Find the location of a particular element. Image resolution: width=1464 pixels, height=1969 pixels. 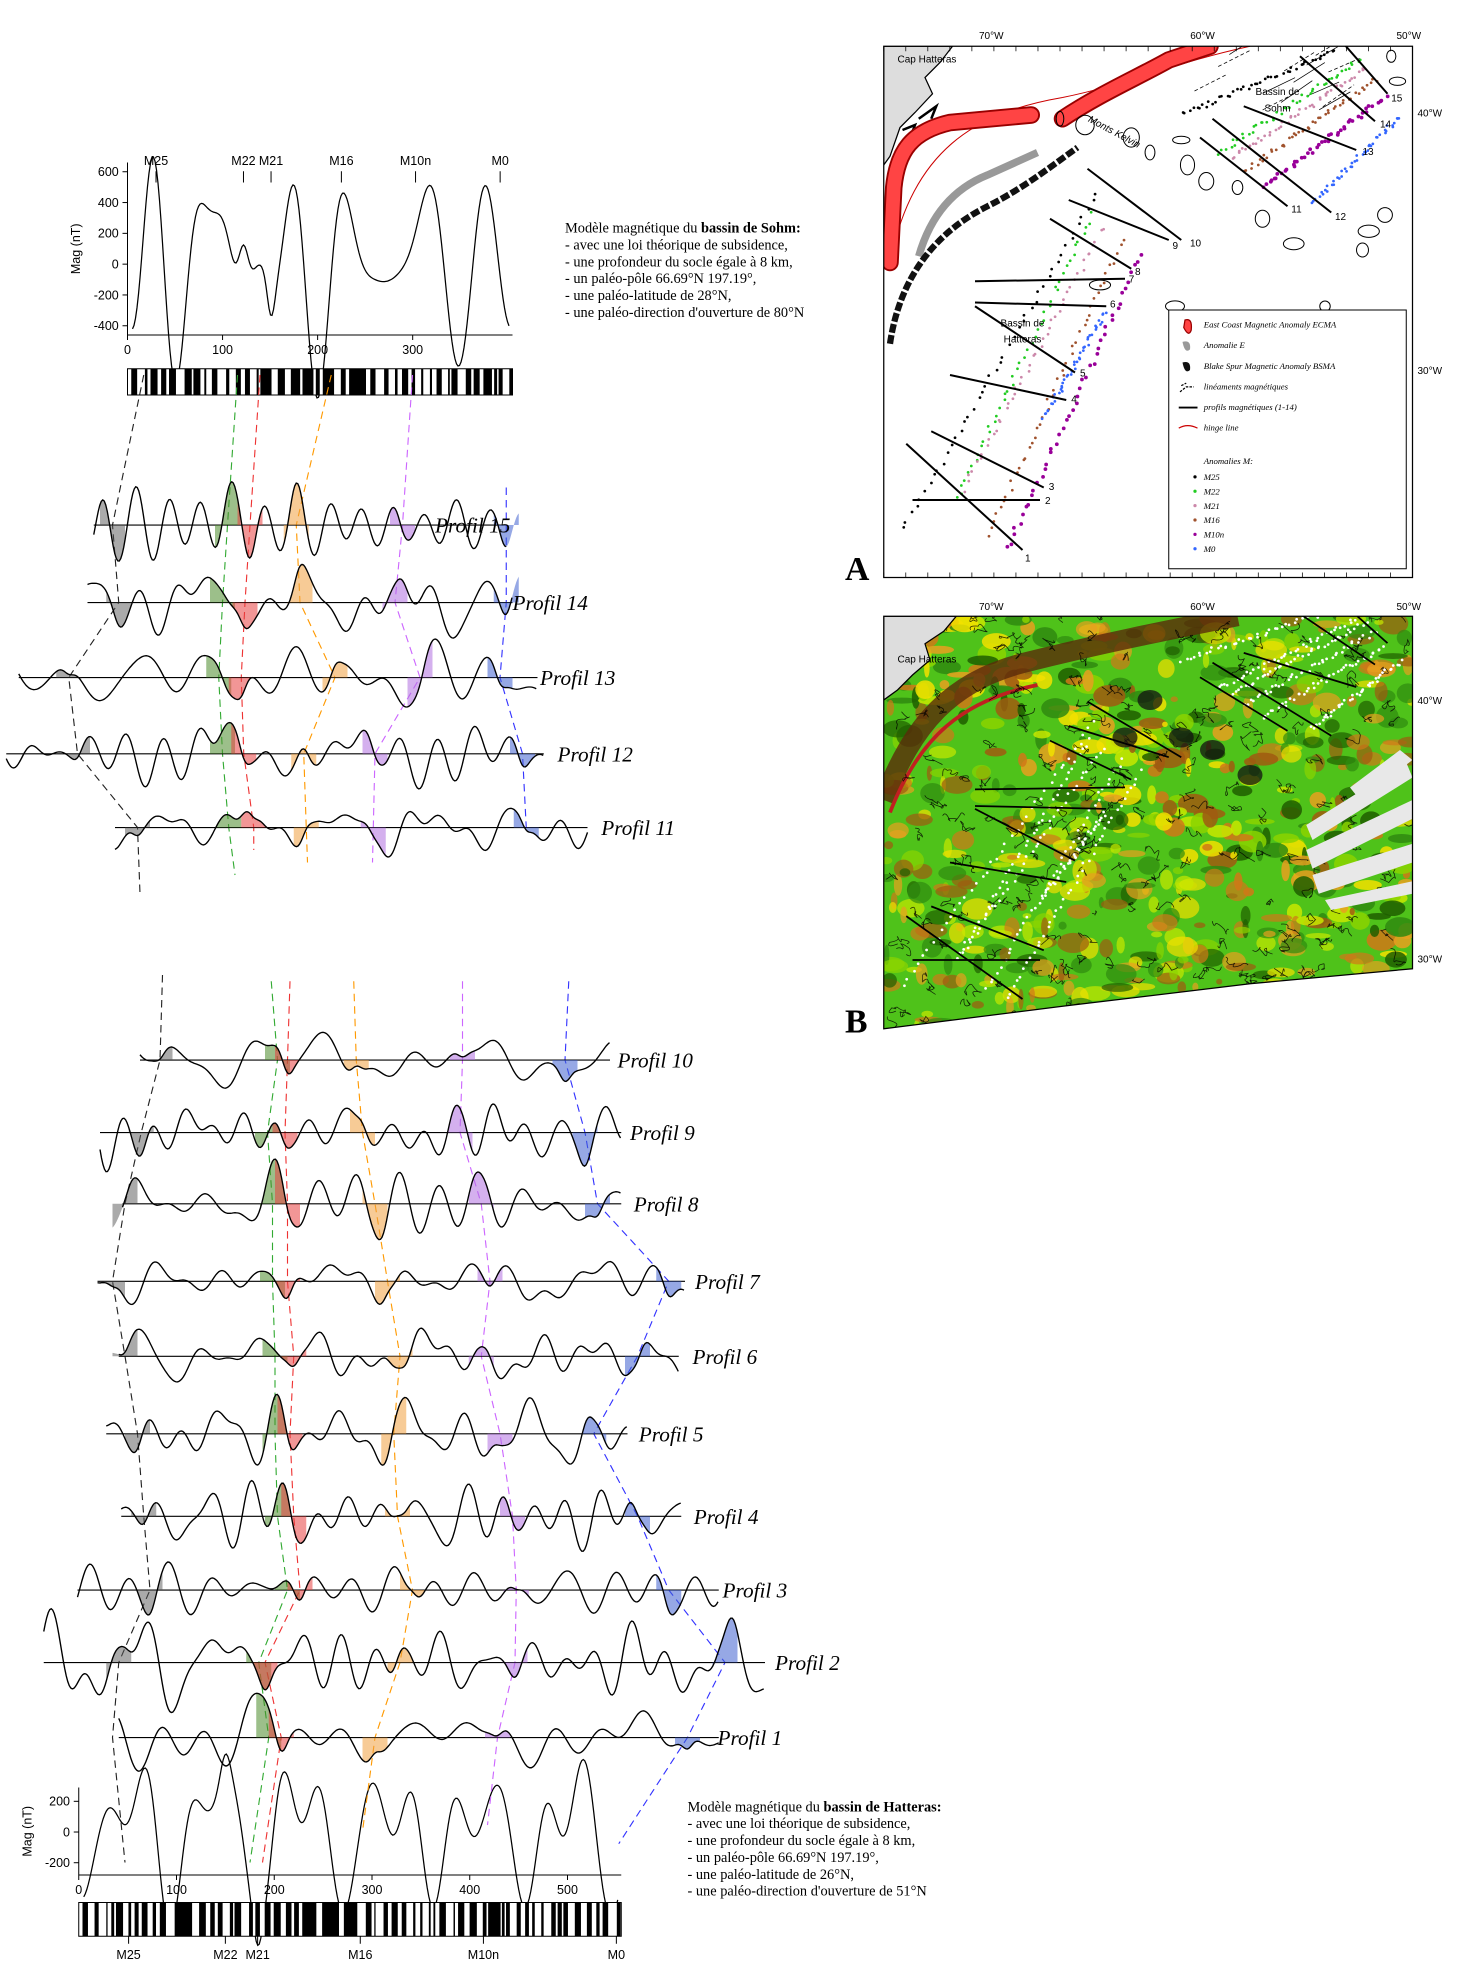

profile-number: 2 is located at coordinates (1048, 501).